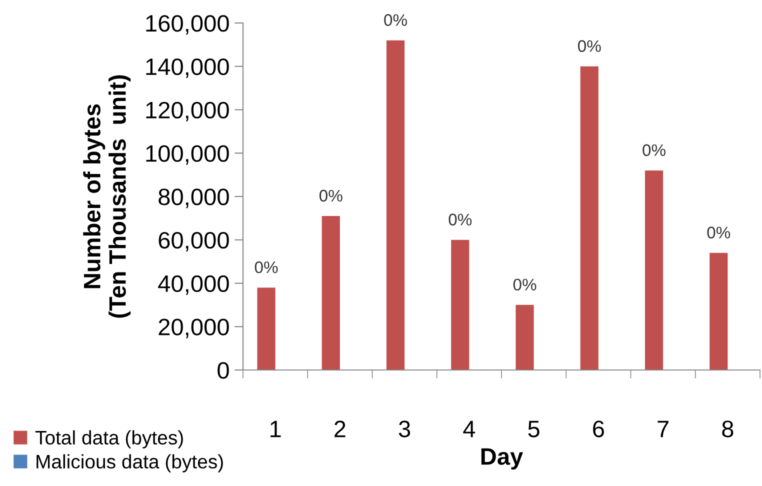  I want to click on x-tick-label: 7, so click(663, 429).